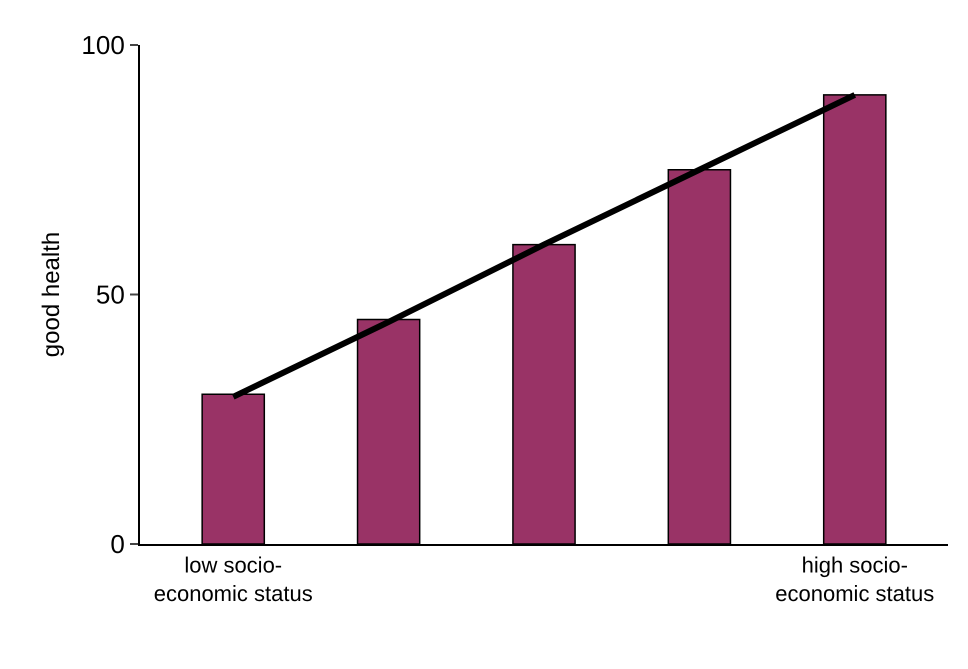 This screenshot has height=669, width=968. Describe the element at coordinates (854, 579) in the screenshot. I see `x-tick-label: high socio- economic status` at that location.